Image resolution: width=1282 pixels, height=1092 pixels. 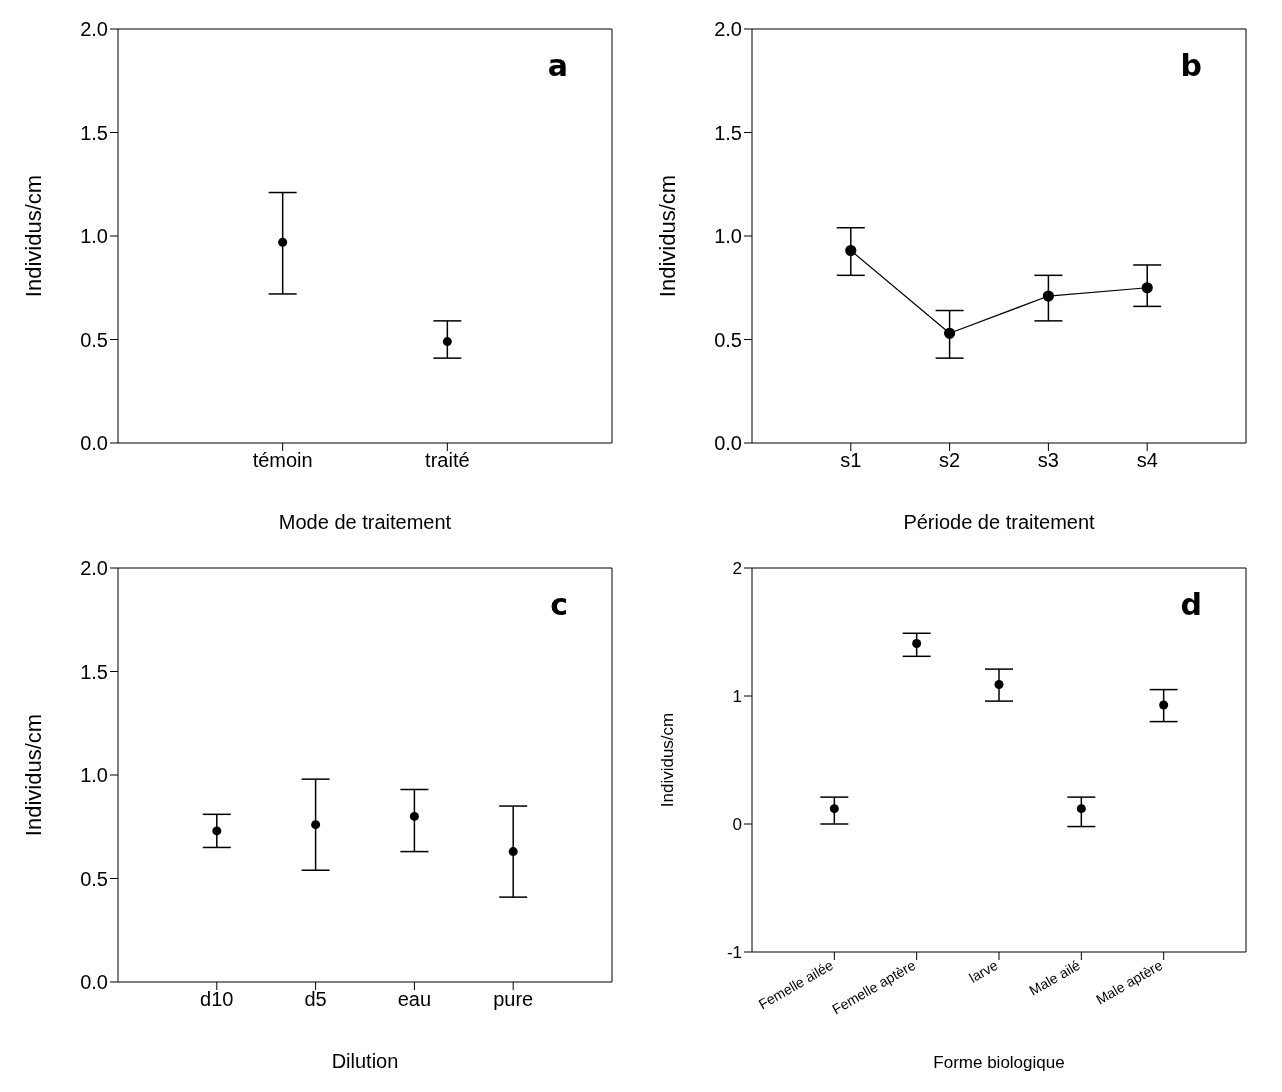 I want to click on x-tick-label: témoin, so click(x=282, y=460).